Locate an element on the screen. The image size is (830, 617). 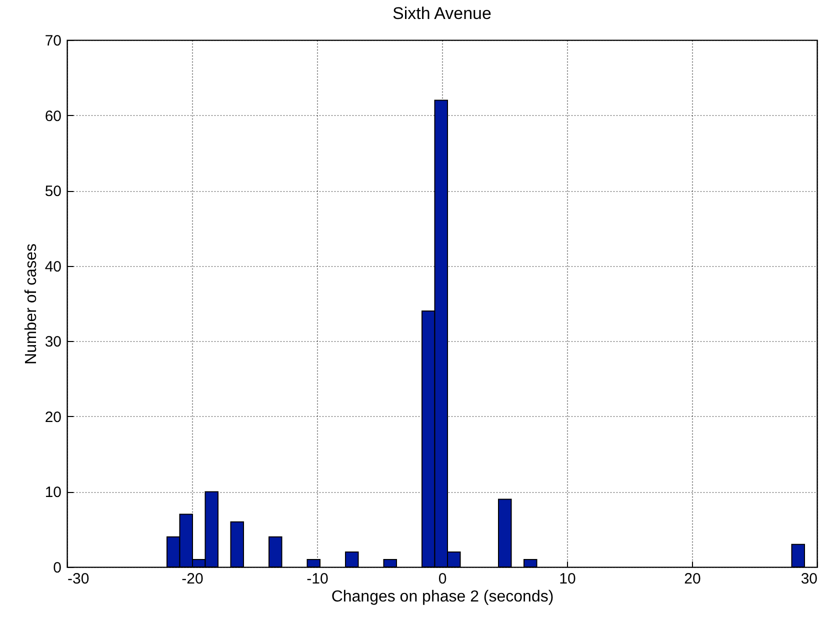
x-tick-label: -30 is located at coordinates (79, 579).